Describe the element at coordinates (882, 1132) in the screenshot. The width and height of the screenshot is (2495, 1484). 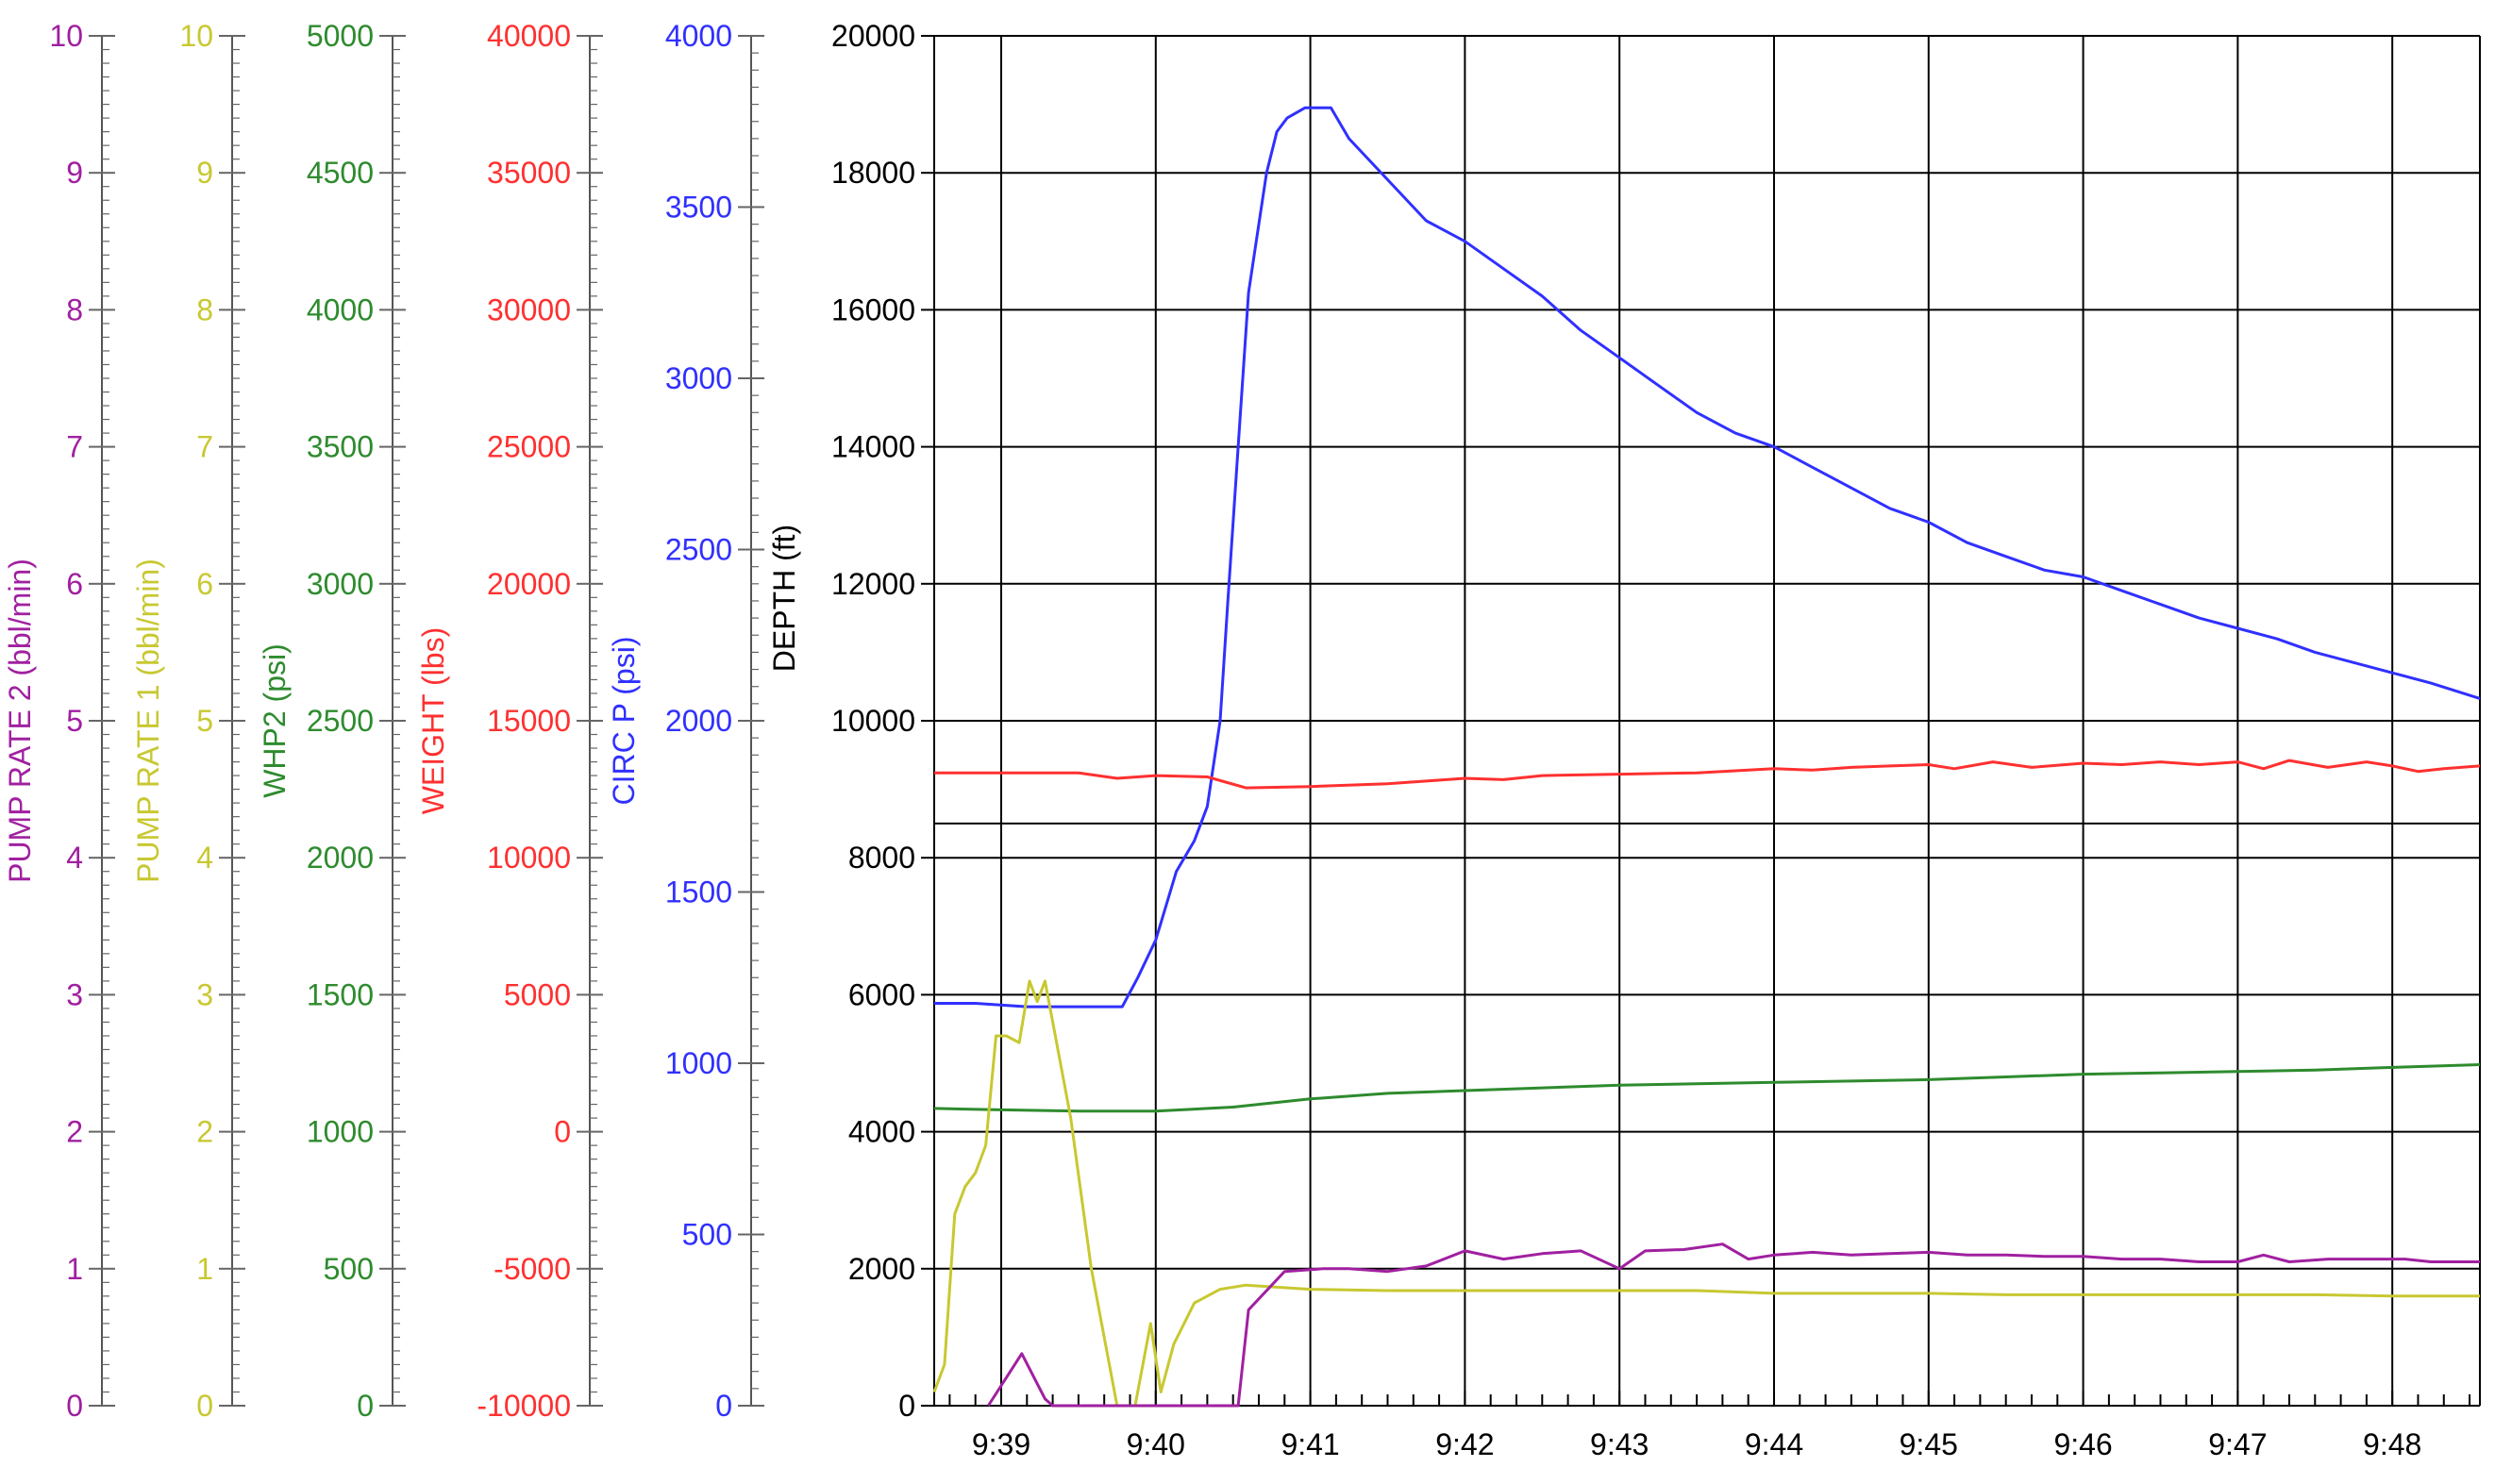
I see `depth-tick-label: 4000` at that location.